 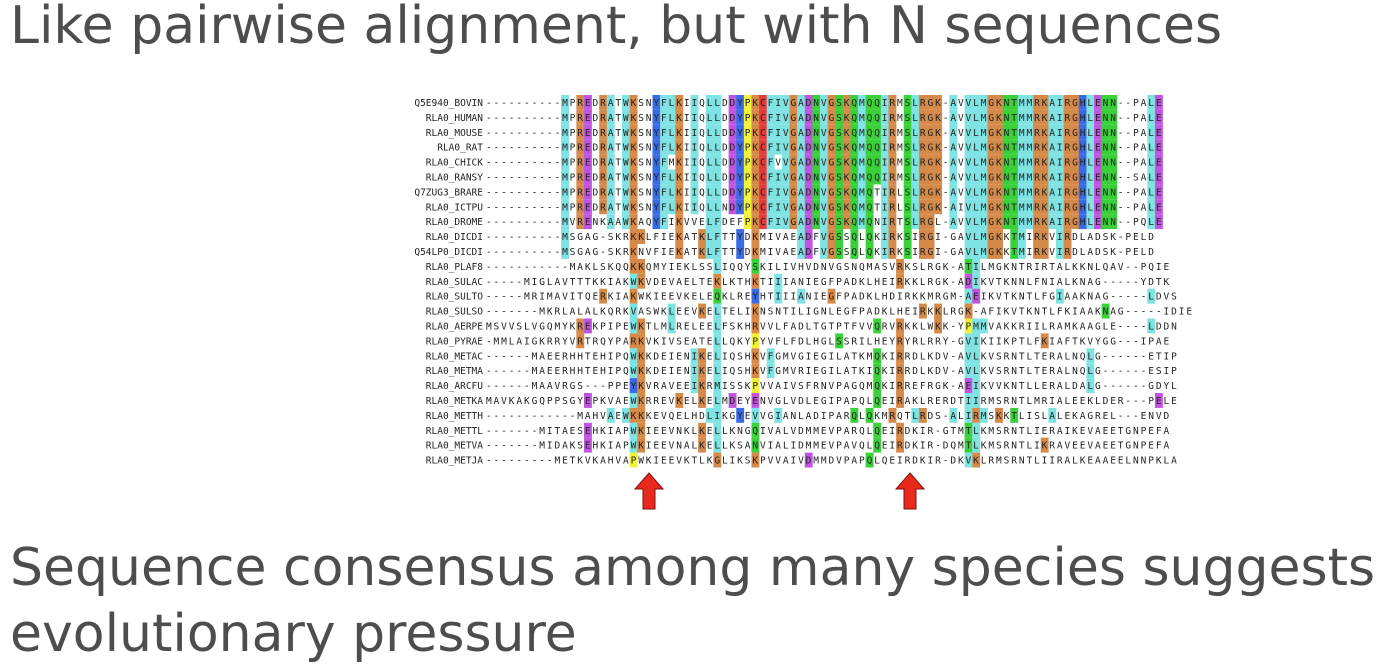 What do you see at coordinates (497, 327) in the screenshot?
I see `residue: S` at bounding box center [497, 327].